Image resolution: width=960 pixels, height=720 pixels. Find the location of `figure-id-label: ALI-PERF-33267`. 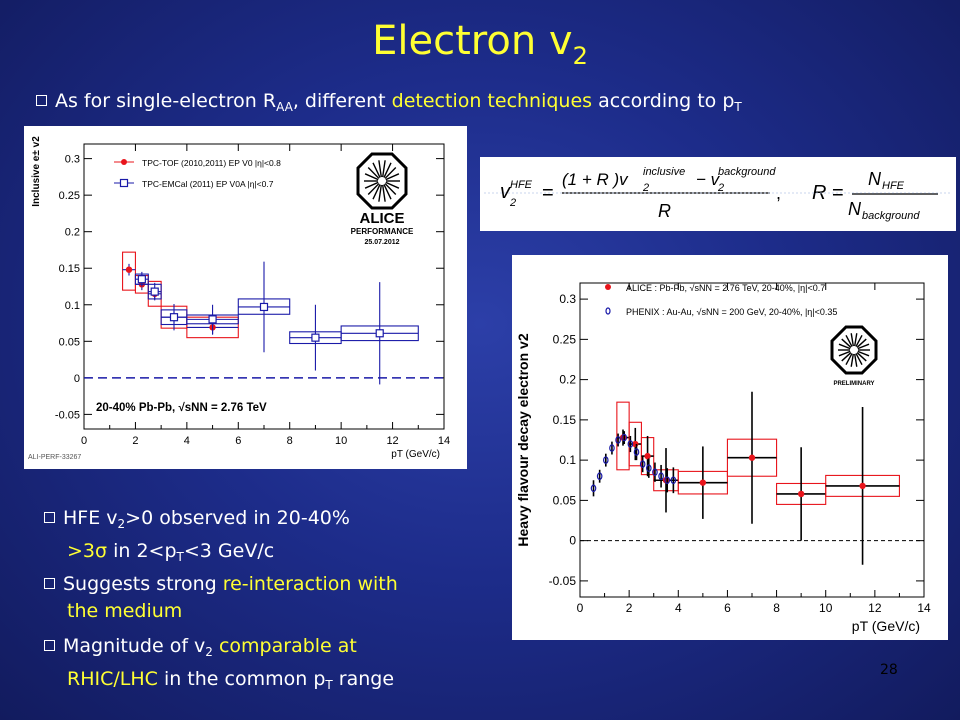

figure-id-label: ALI-PERF-33267 is located at coordinates (54, 457).